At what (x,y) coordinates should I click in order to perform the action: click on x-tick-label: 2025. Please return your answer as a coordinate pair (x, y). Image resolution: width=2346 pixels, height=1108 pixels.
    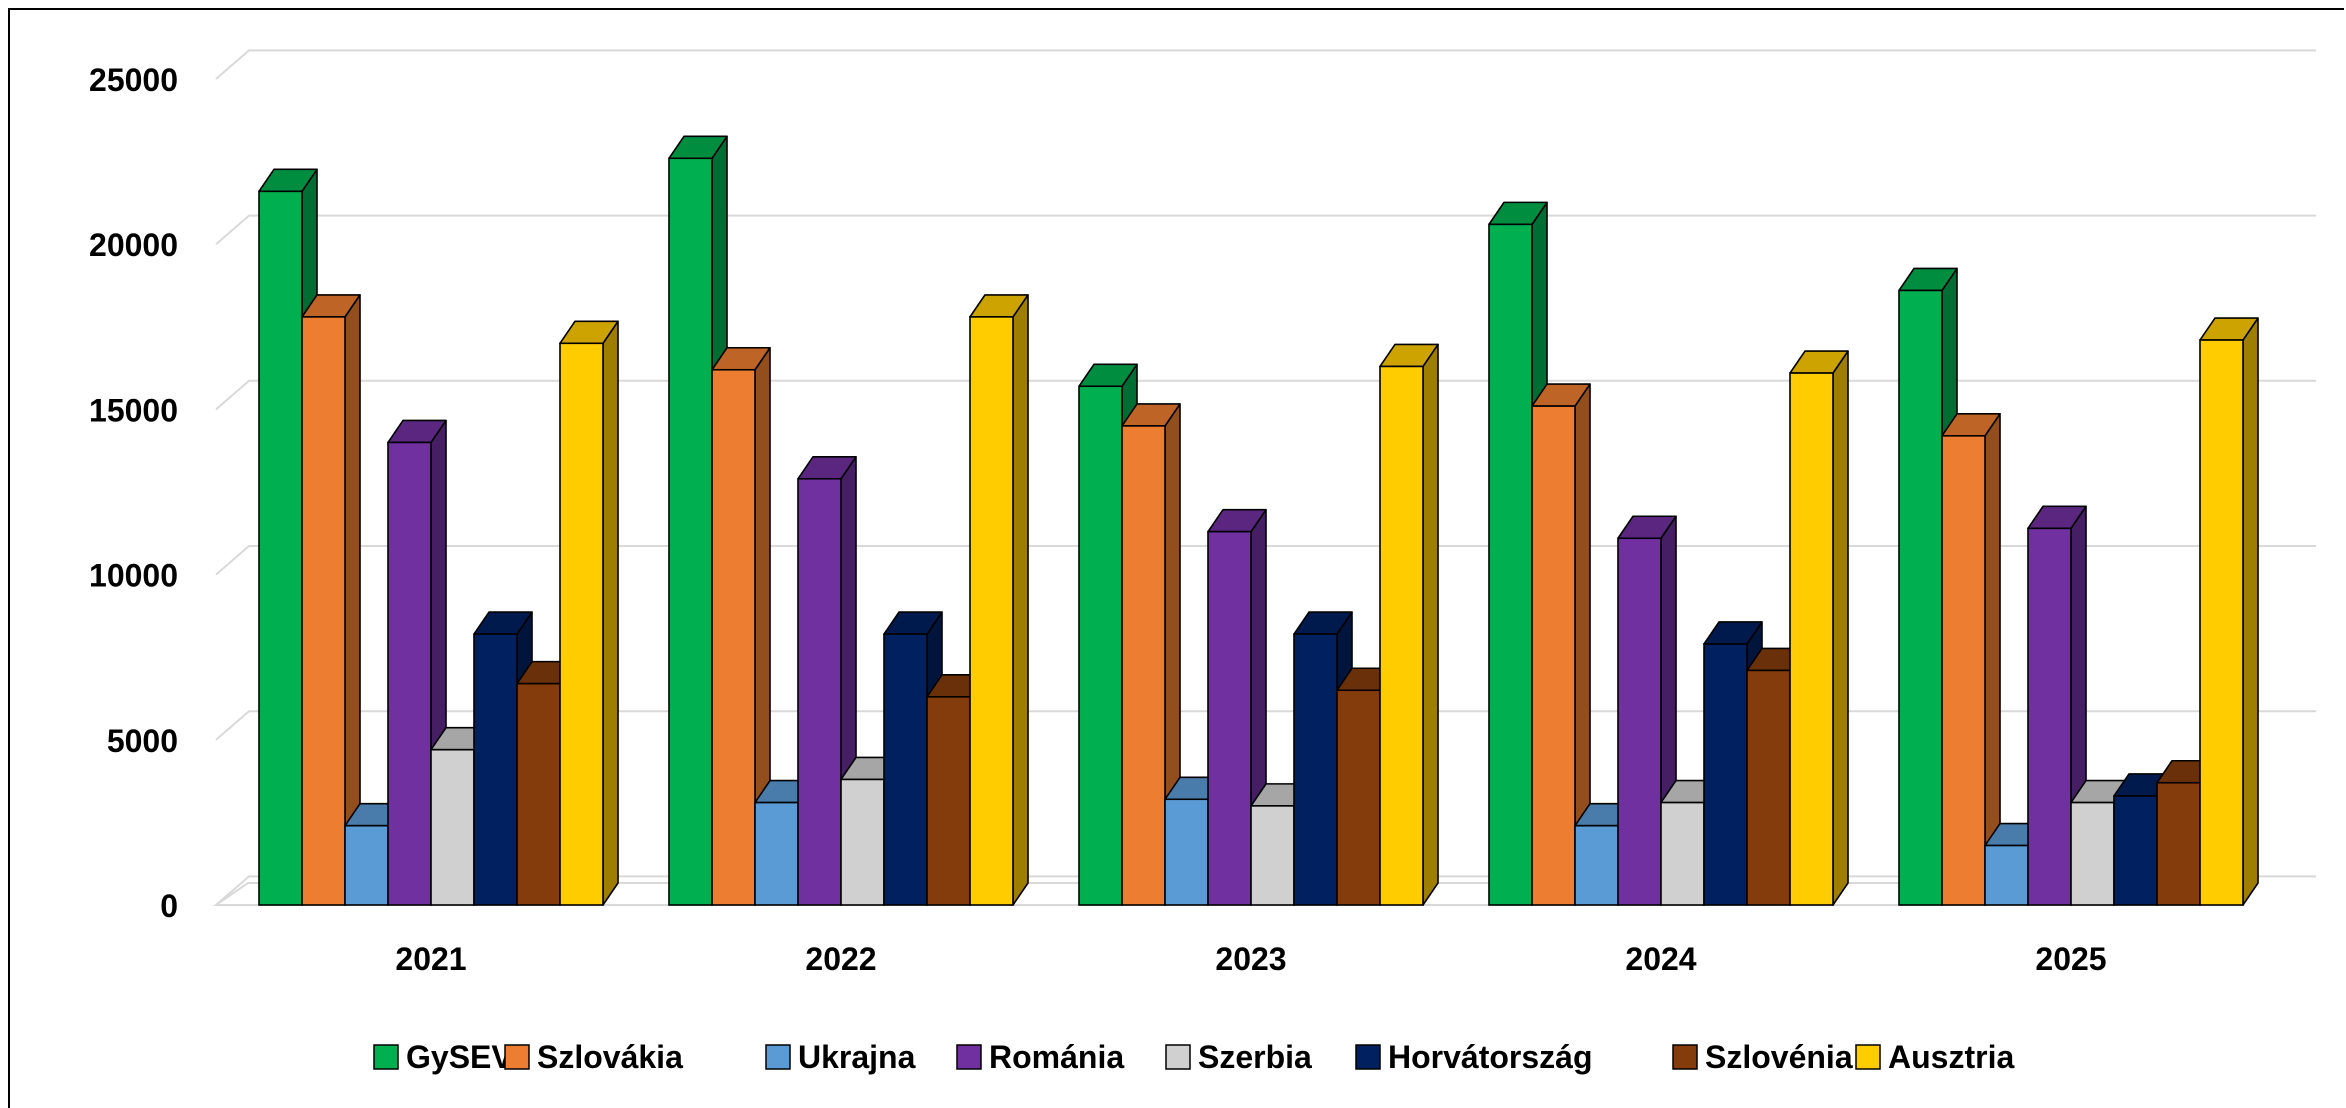
    Looking at the image, I should click on (2070, 959).